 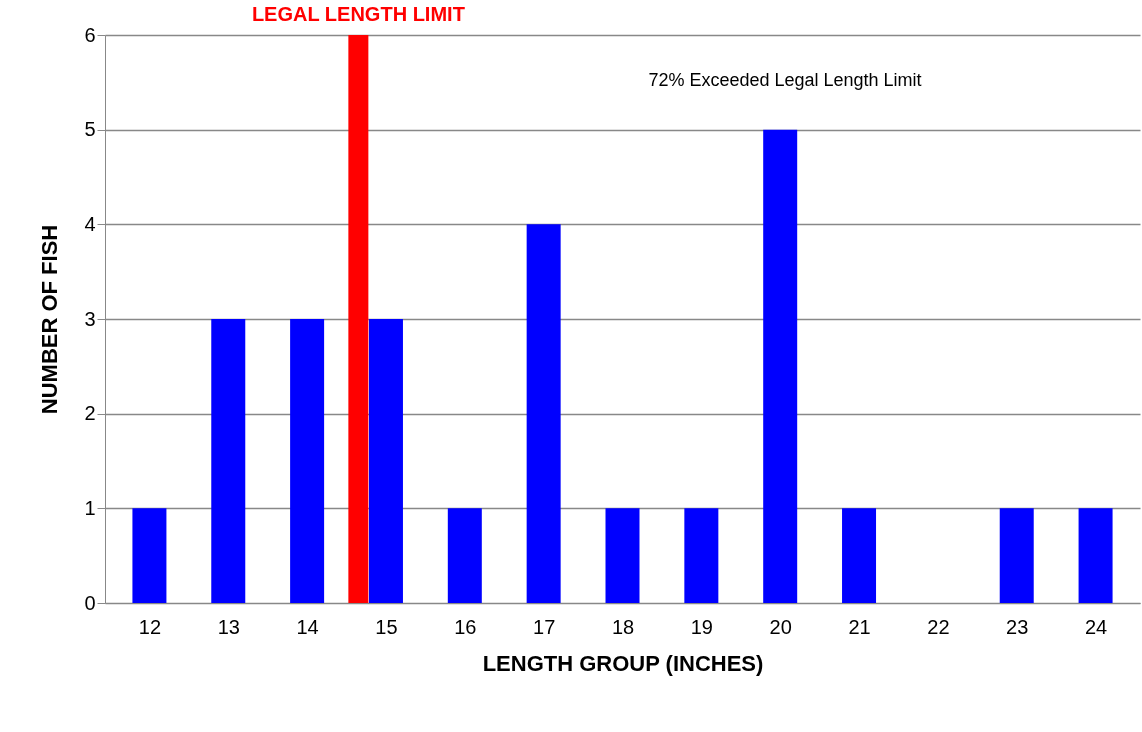 What do you see at coordinates (386, 626) in the screenshot?
I see `x-tick-label: 15` at bounding box center [386, 626].